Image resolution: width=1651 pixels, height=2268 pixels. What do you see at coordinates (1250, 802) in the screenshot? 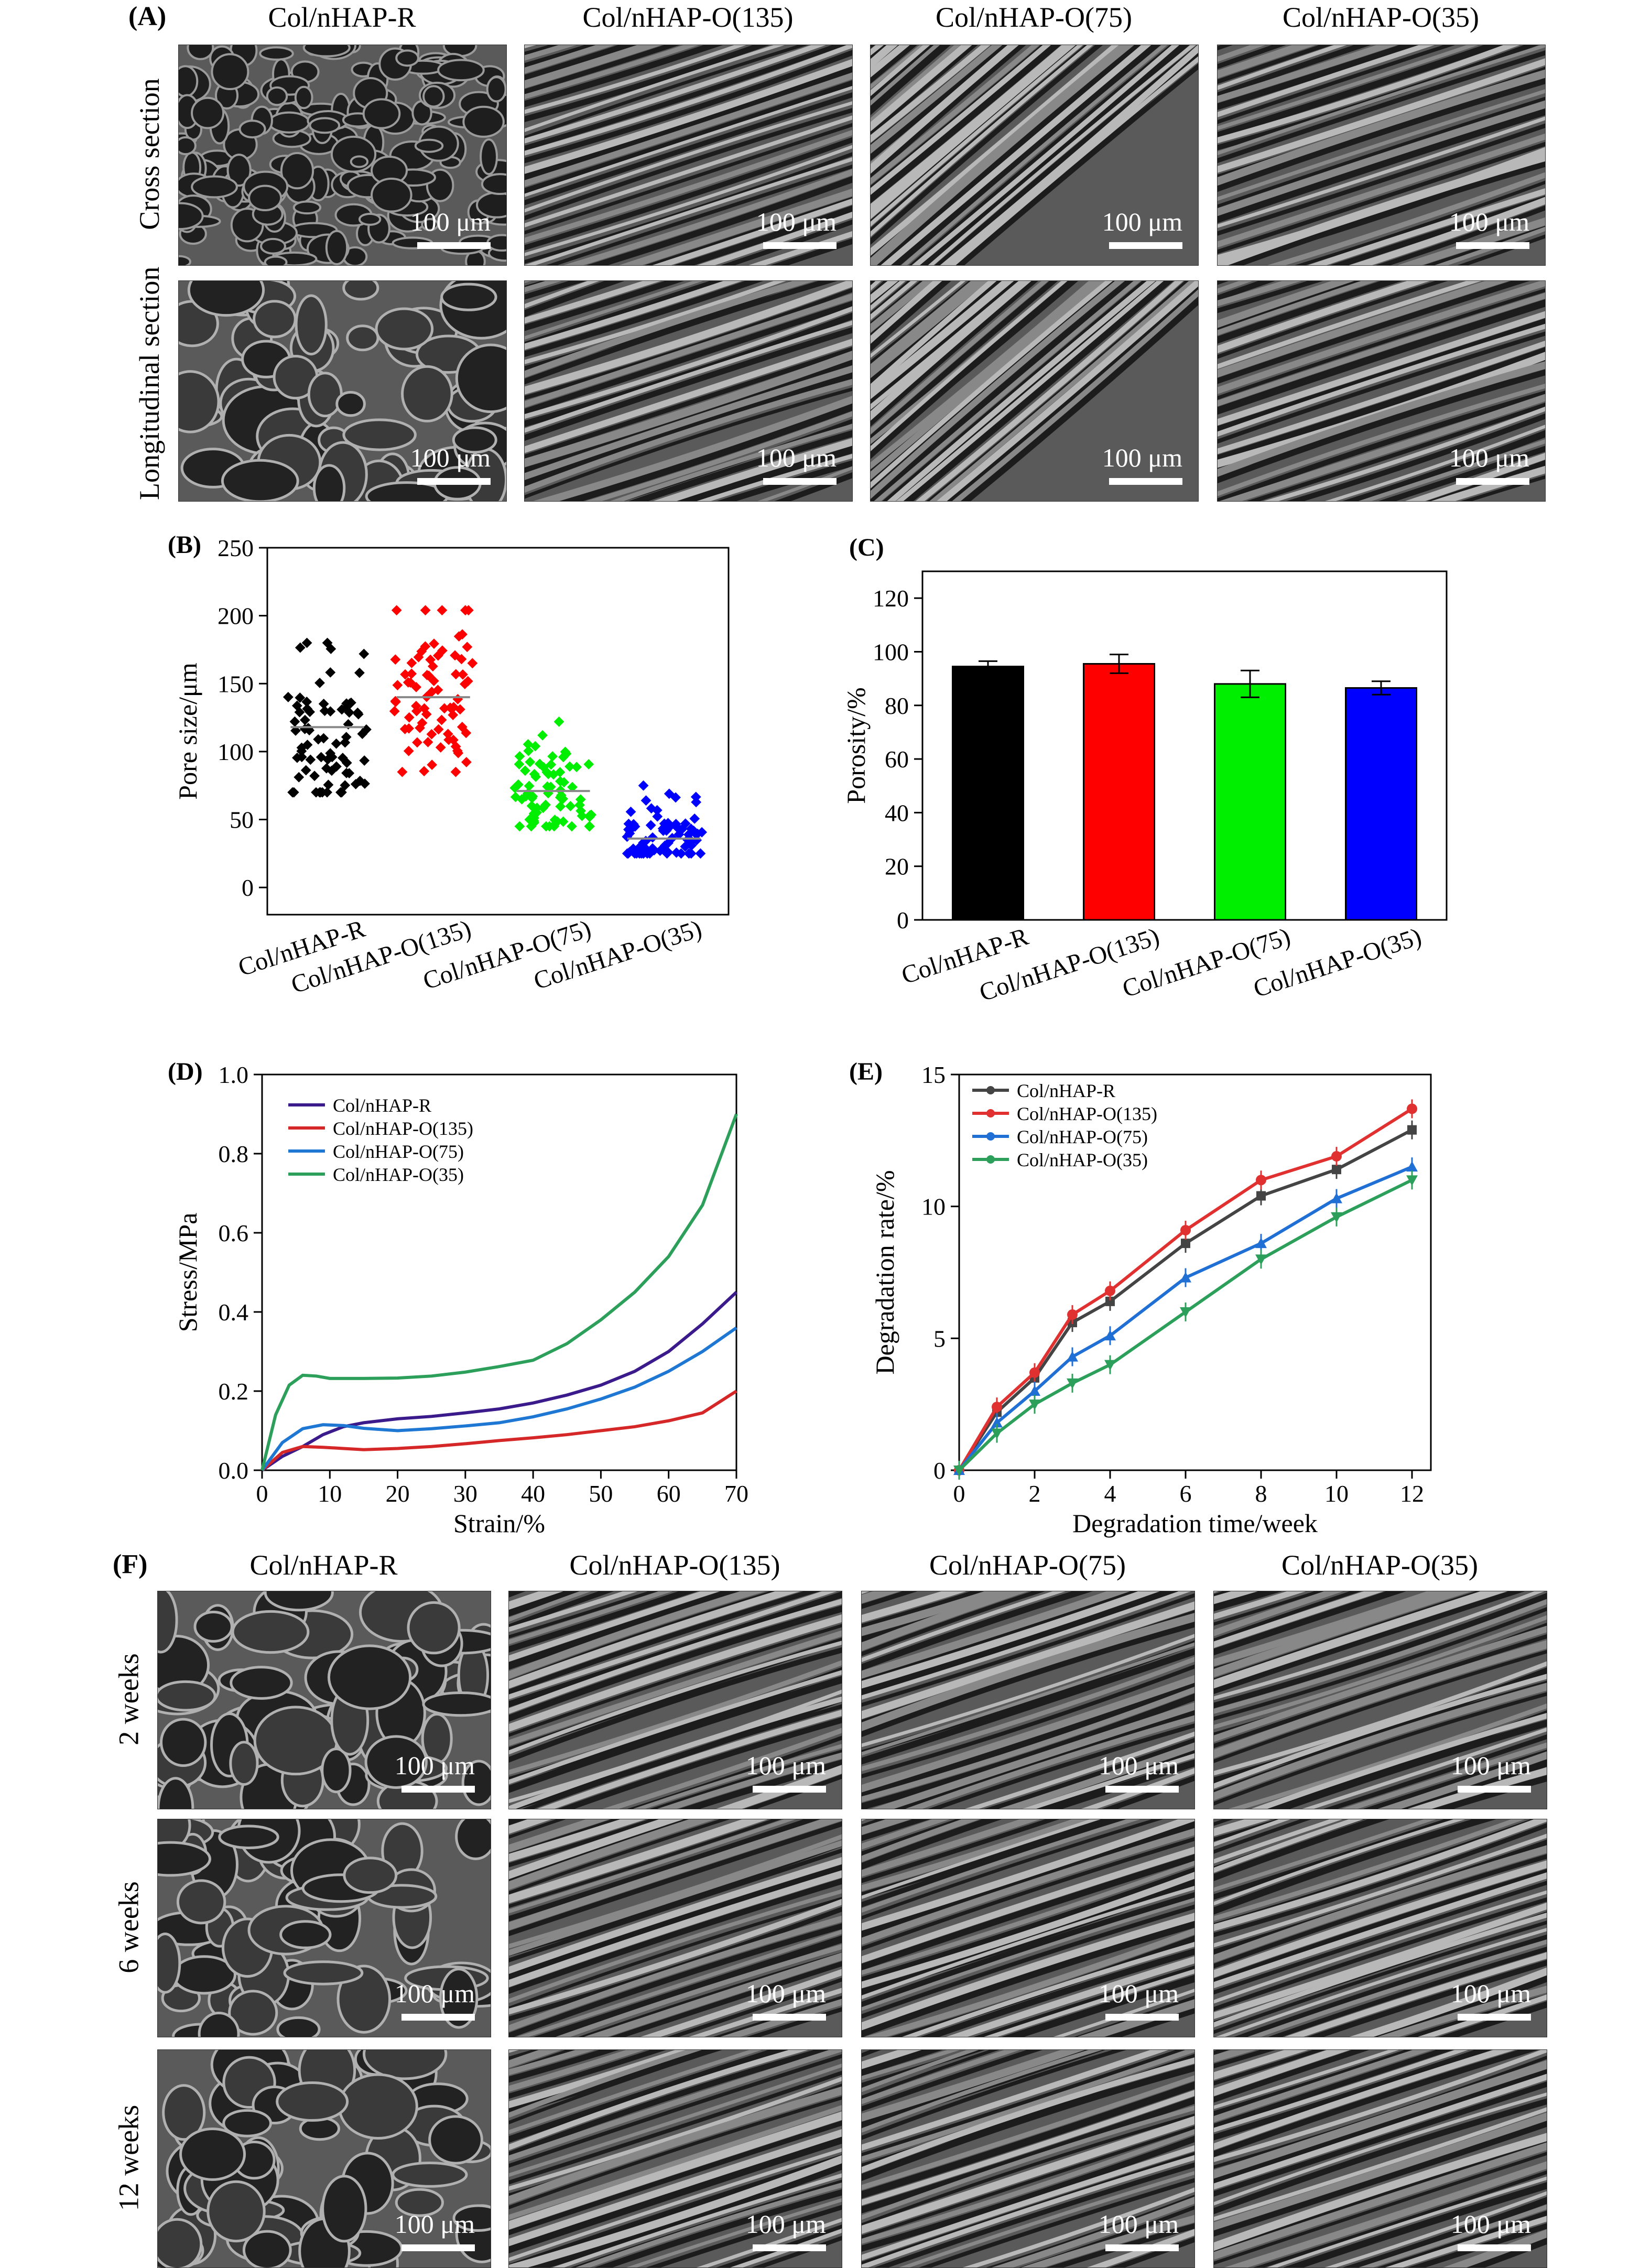
I see `bar` at bounding box center [1250, 802].